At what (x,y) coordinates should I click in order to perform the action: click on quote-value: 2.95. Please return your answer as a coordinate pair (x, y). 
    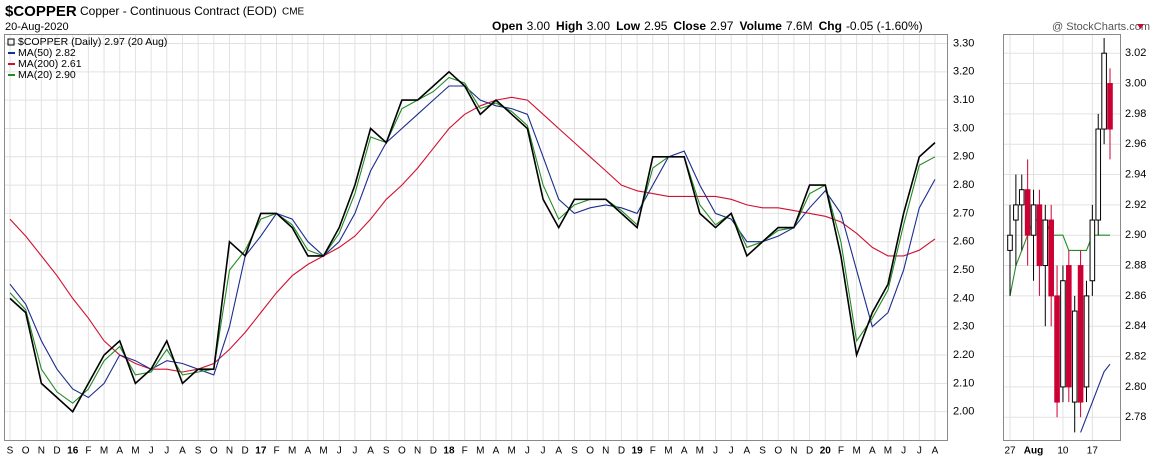
    Looking at the image, I should click on (656, 26).